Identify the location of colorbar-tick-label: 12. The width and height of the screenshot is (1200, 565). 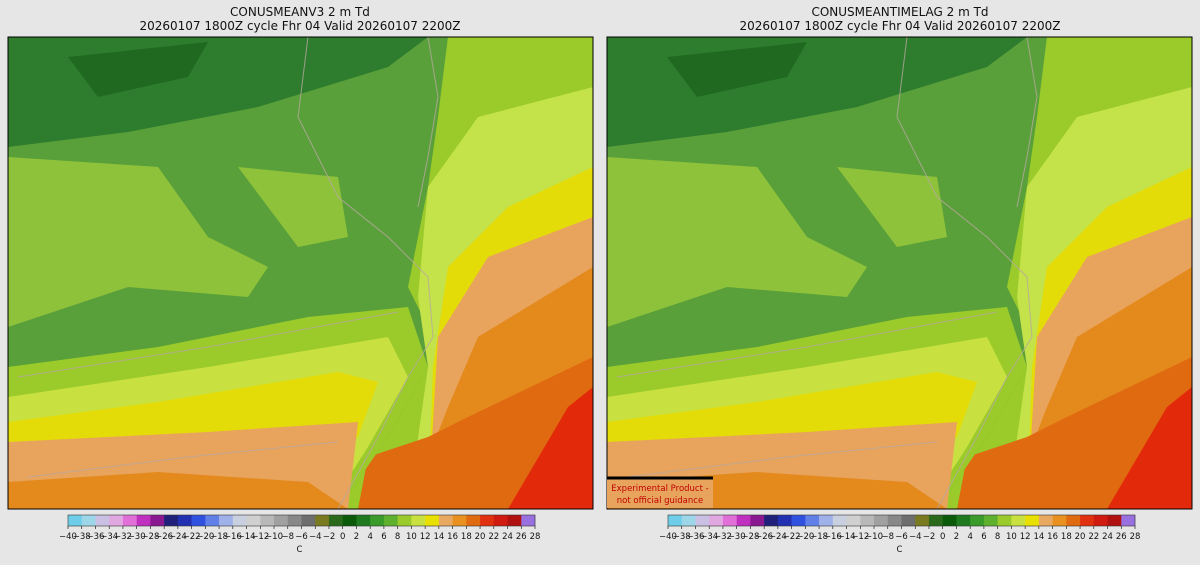
(425, 537).